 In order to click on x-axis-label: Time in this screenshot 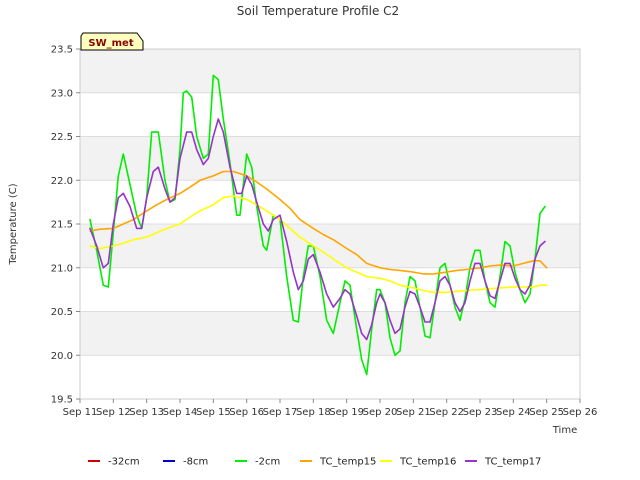, I will do `click(564, 430)`.